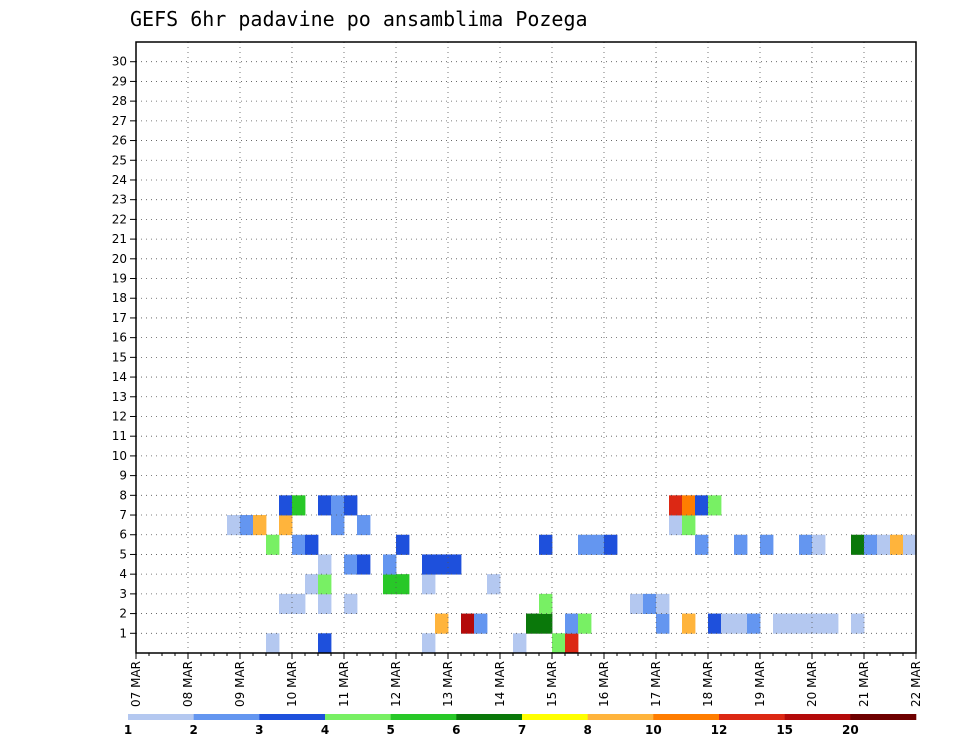 The width and height of the screenshot is (960, 742). I want to click on y-tick-label: 20, so click(119, 259).